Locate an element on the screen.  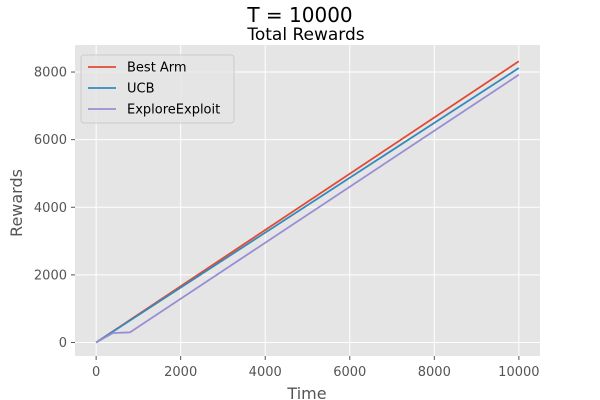
y-tick-label: 2000 is located at coordinates (50, 275).